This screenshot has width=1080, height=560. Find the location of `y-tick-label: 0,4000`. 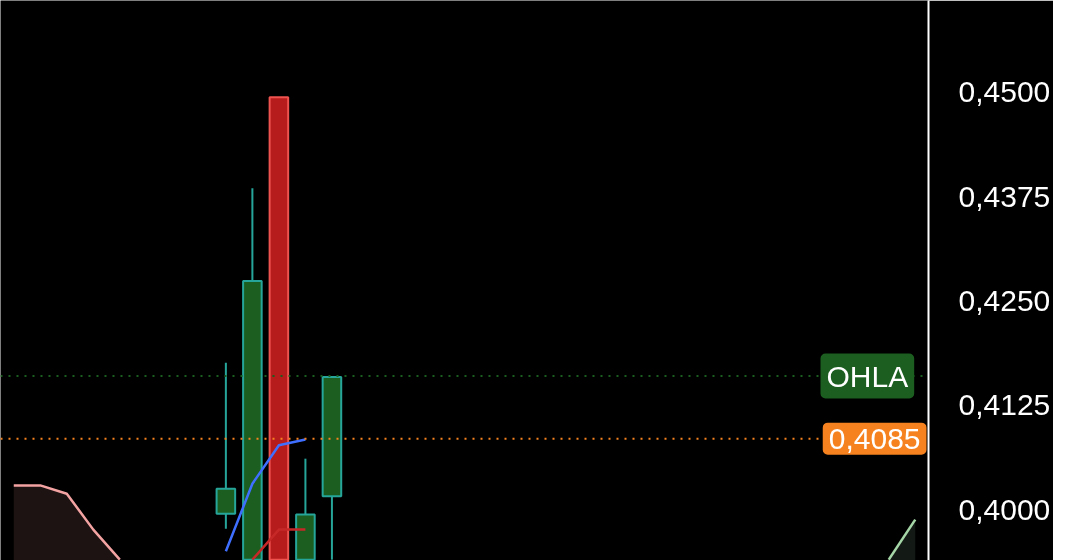

y-tick-label: 0,4000 is located at coordinates (1004, 509).